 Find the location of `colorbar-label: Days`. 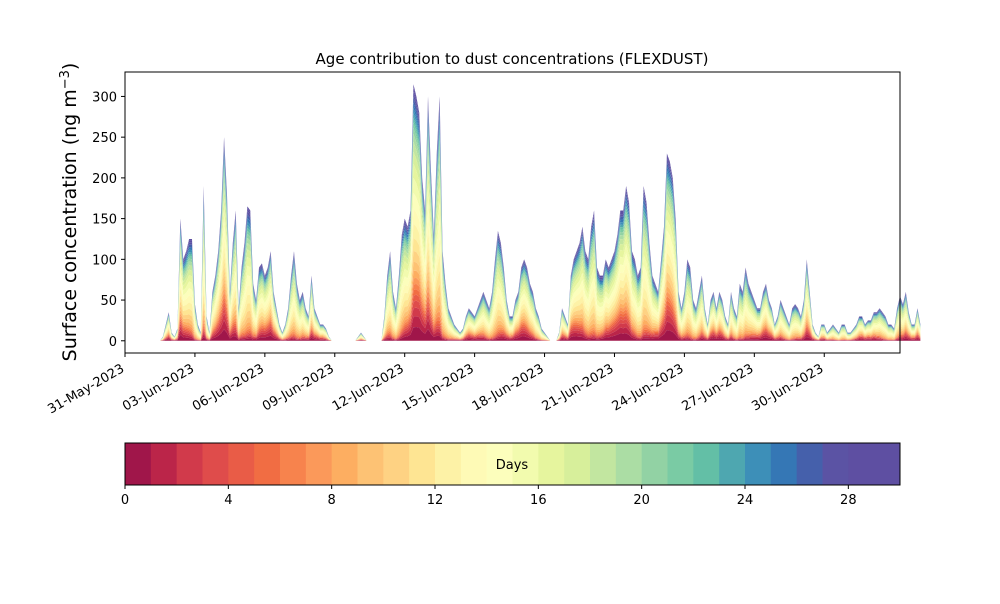

colorbar-label: Days is located at coordinates (512, 465).